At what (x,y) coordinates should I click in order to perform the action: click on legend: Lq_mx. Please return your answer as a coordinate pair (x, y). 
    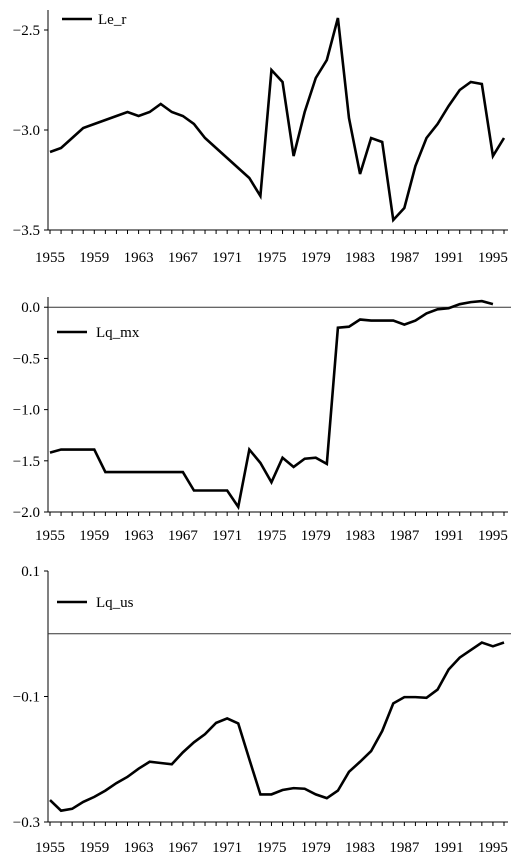
    Looking at the image, I should click on (98, 333).